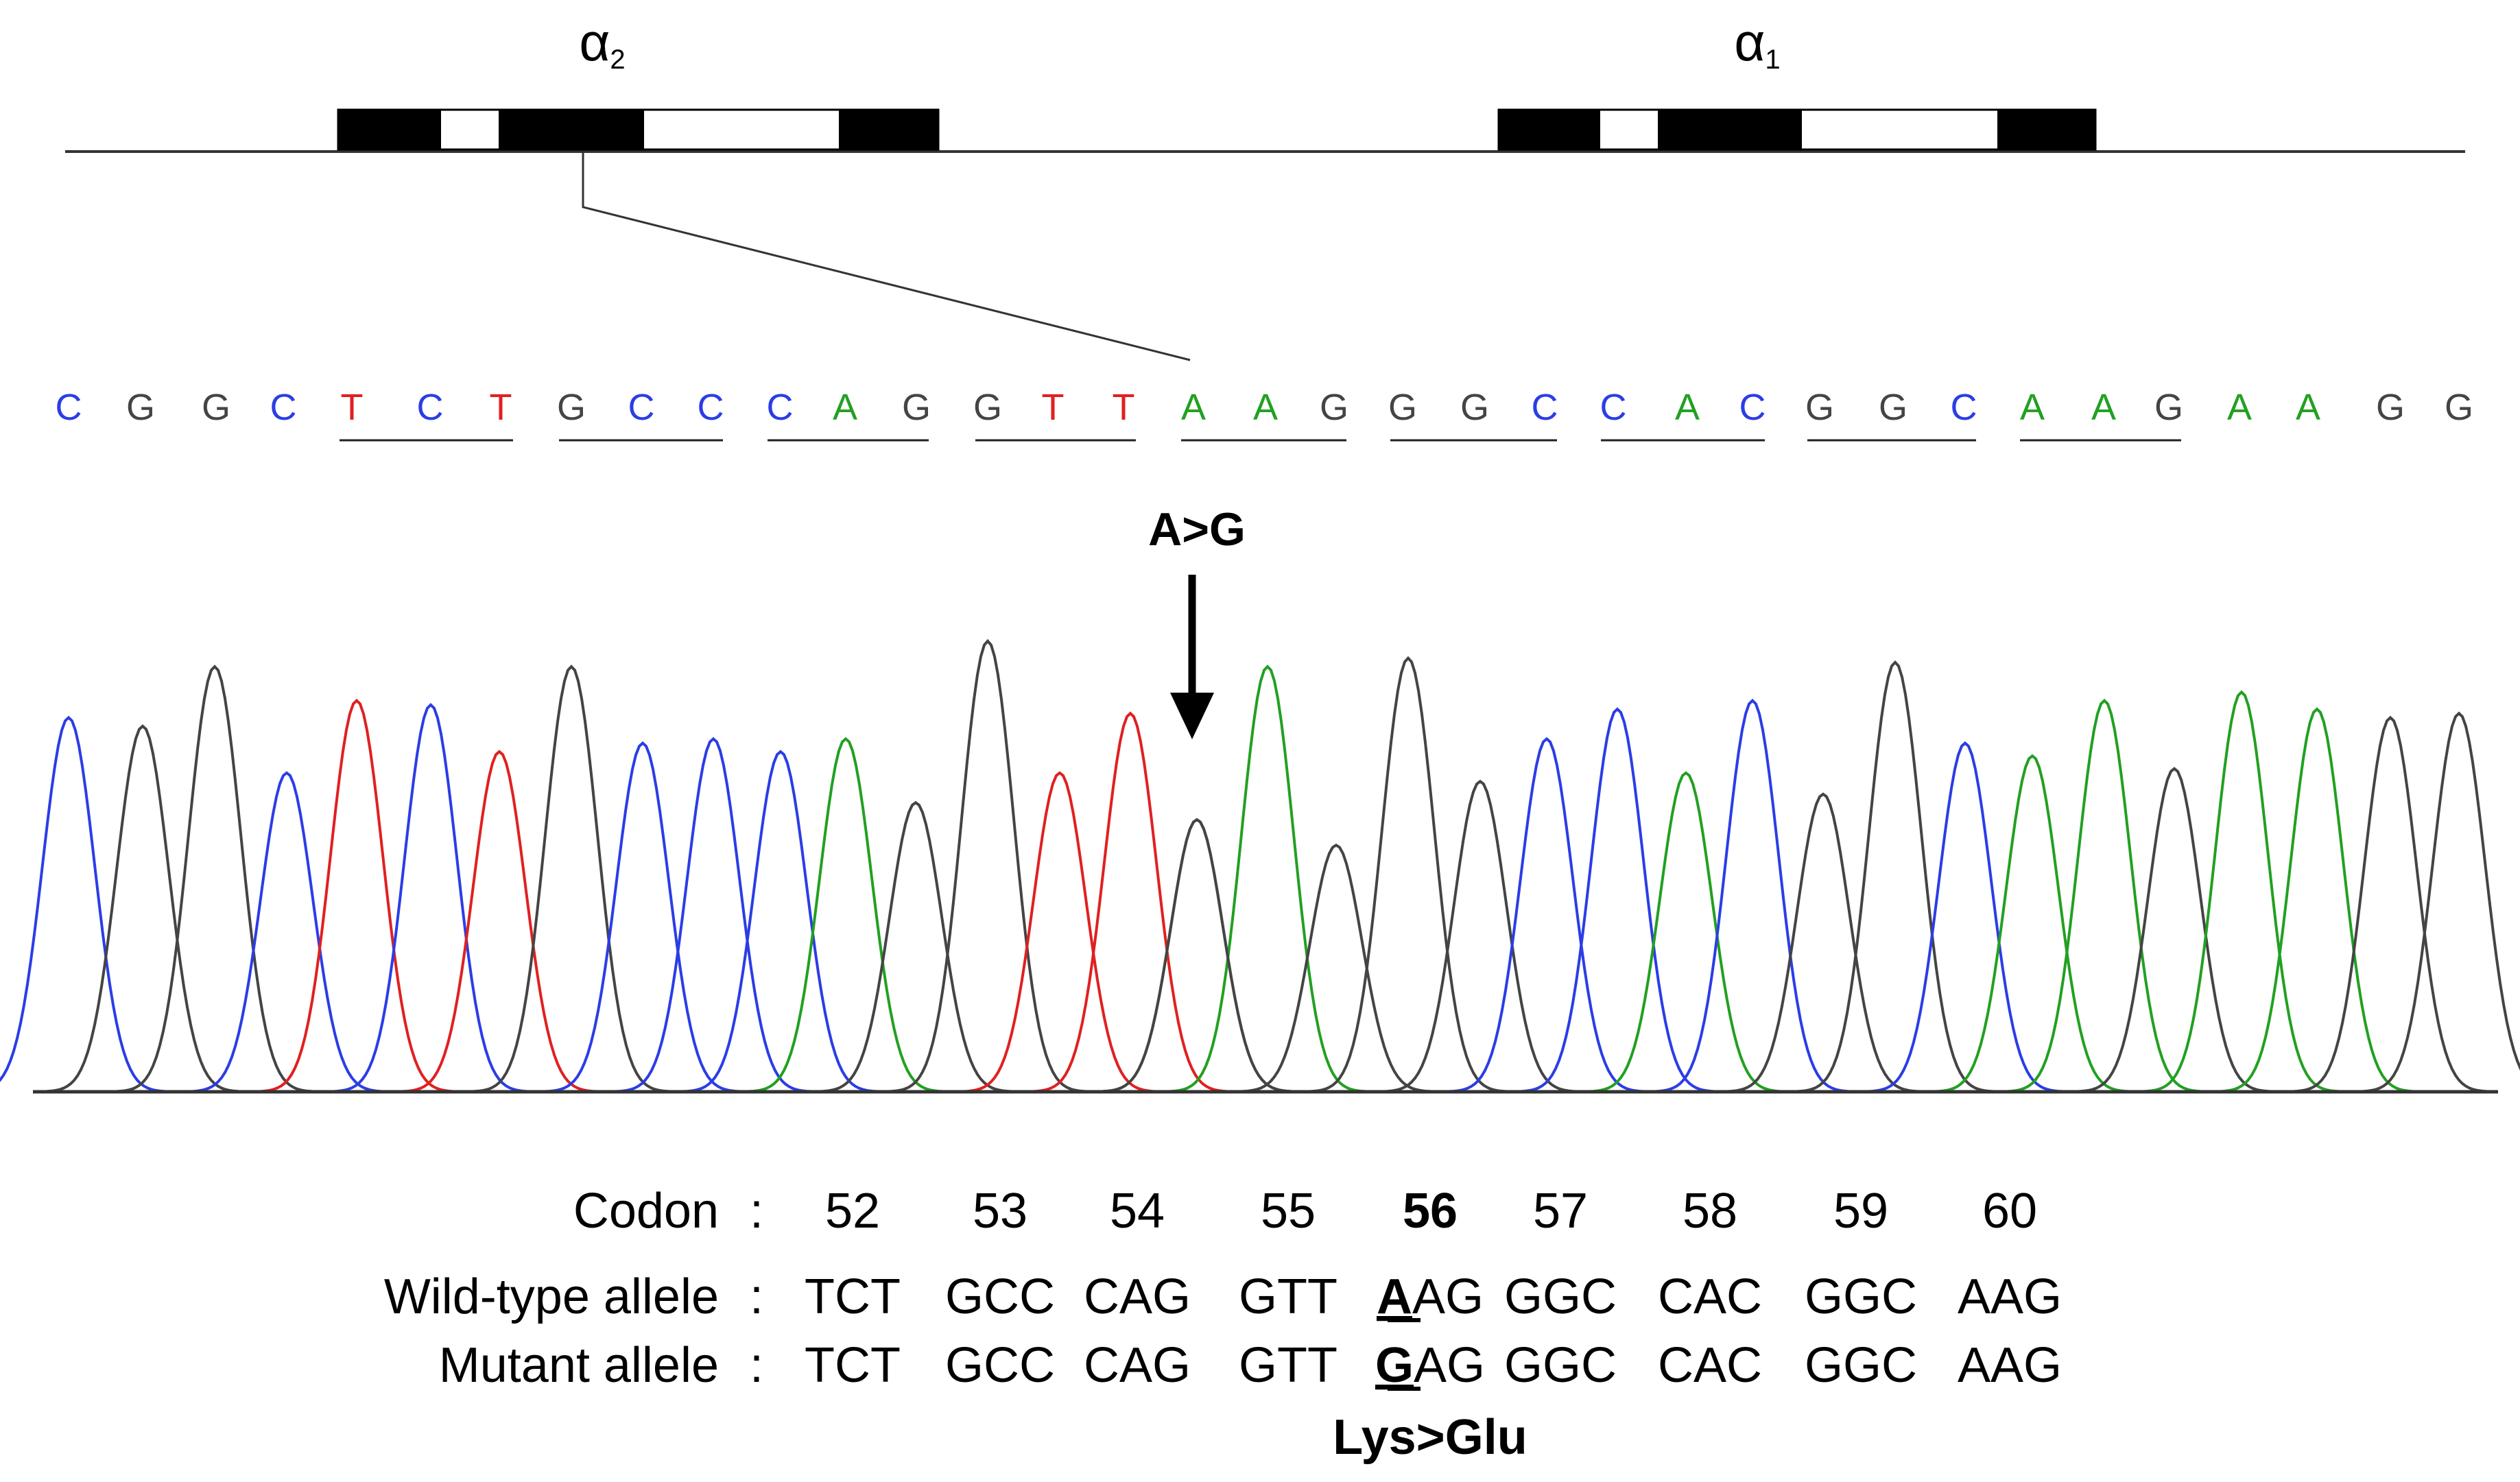 Image resolution: width=2520 pixels, height=1482 pixels. I want to click on mutation-marker: A>G, so click(1197, 621).